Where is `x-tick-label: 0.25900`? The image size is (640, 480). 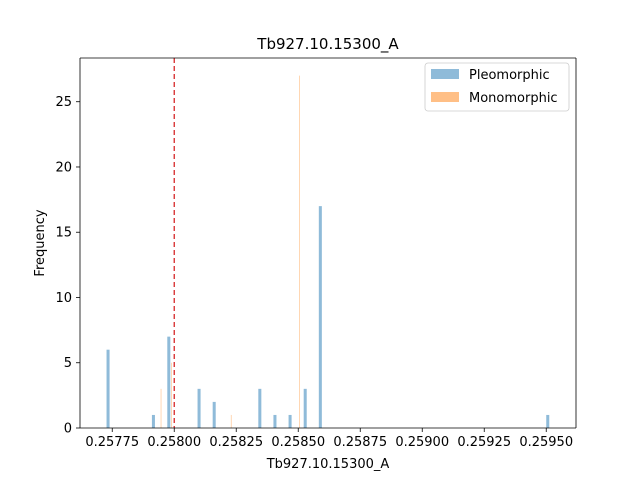 x-tick-label: 0.25900 is located at coordinates (422, 442).